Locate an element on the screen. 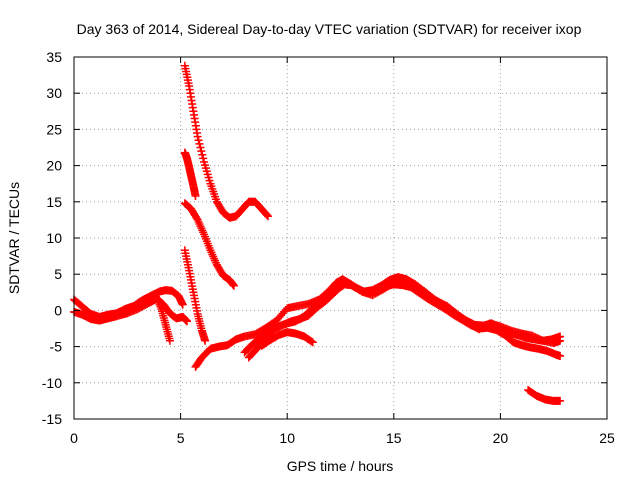  x-tick-label: 5 is located at coordinates (181, 438).